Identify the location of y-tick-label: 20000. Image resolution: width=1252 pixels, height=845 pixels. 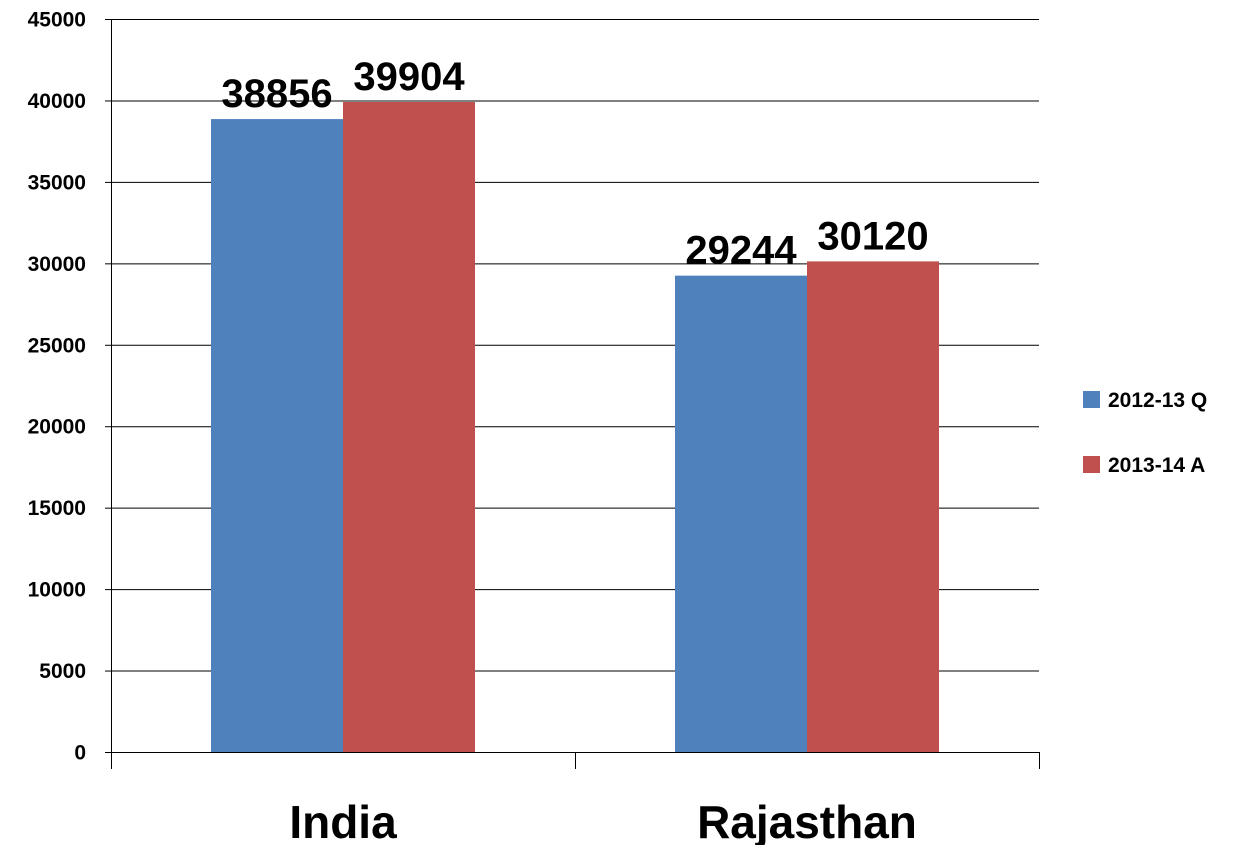
(57, 427).